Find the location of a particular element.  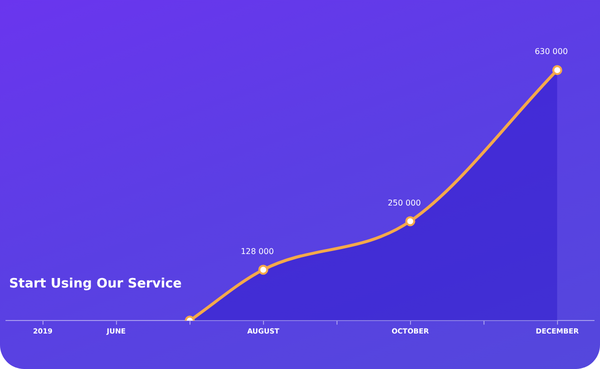

data-label: 128 000 is located at coordinates (257, 251).